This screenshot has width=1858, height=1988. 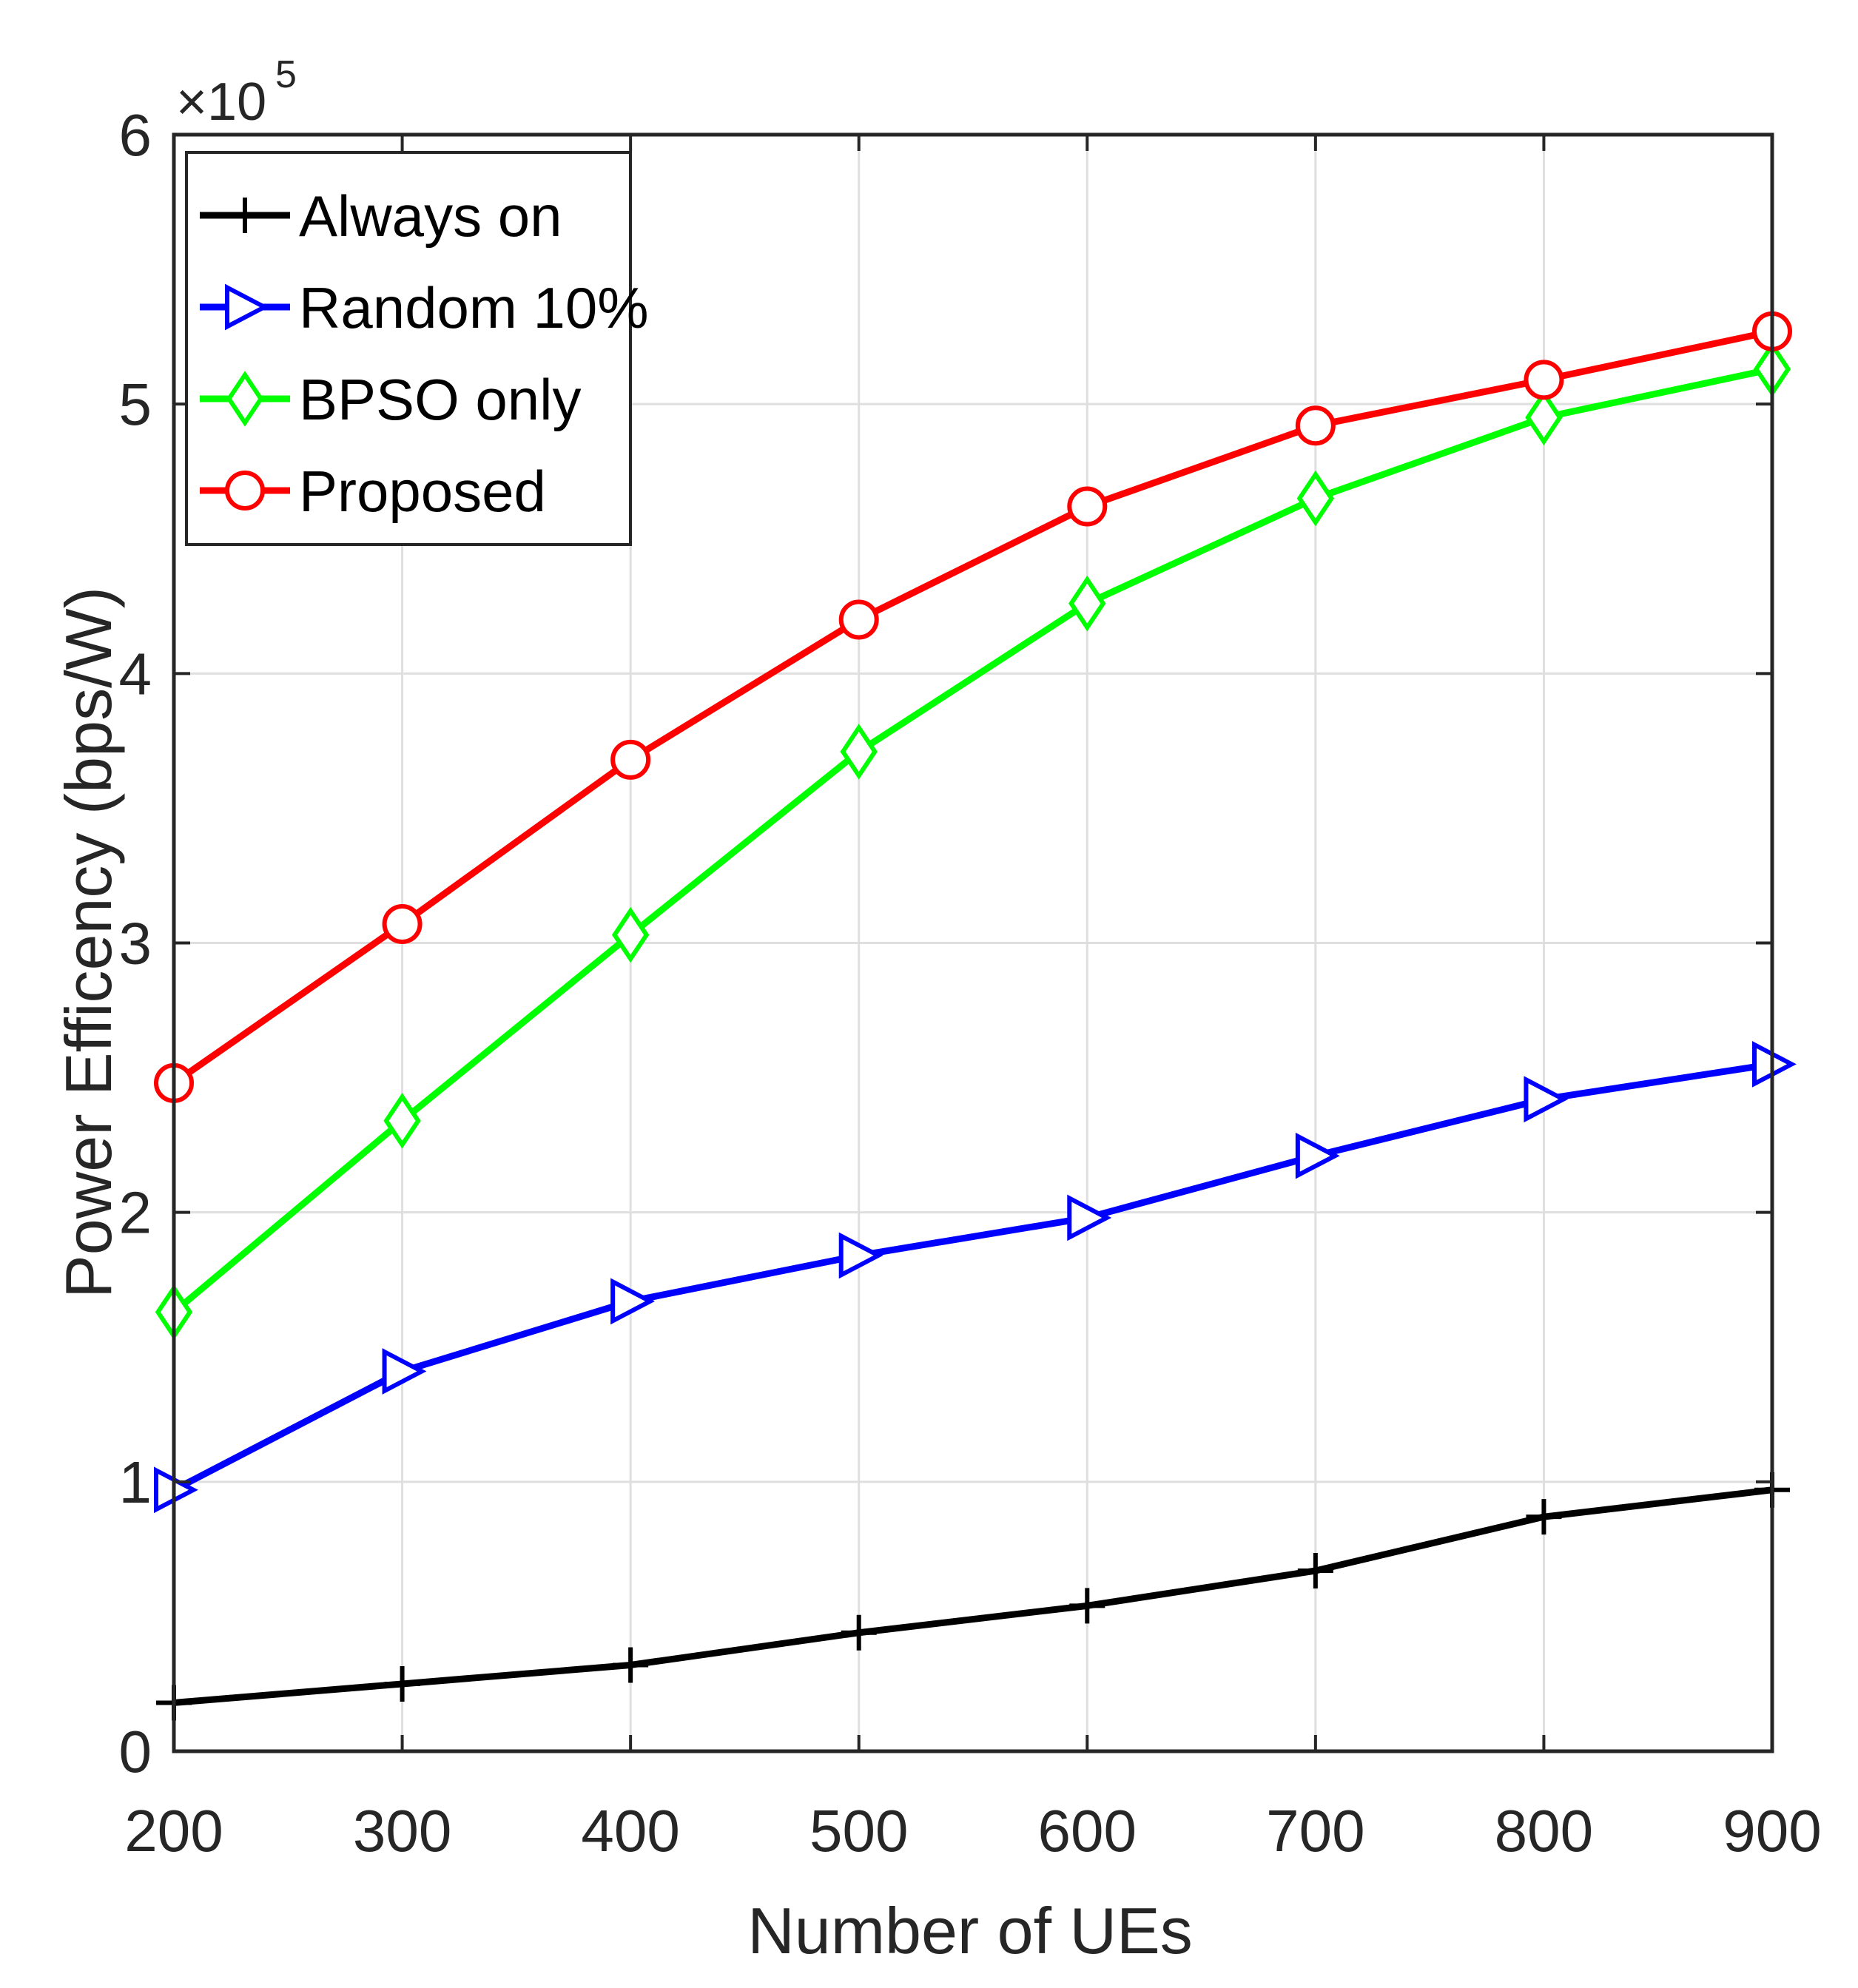 I want to click on y-tick-label: 2, so click(x=136, y=1213).